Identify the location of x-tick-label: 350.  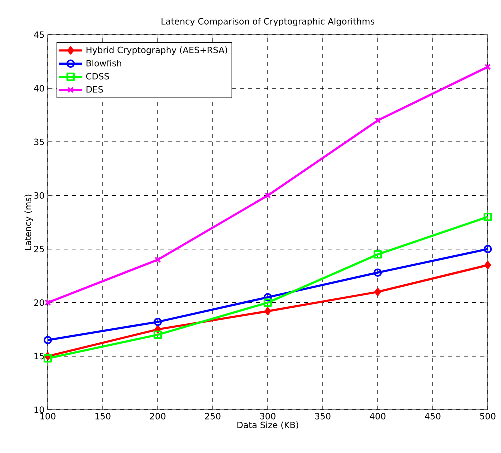
(323, 416).